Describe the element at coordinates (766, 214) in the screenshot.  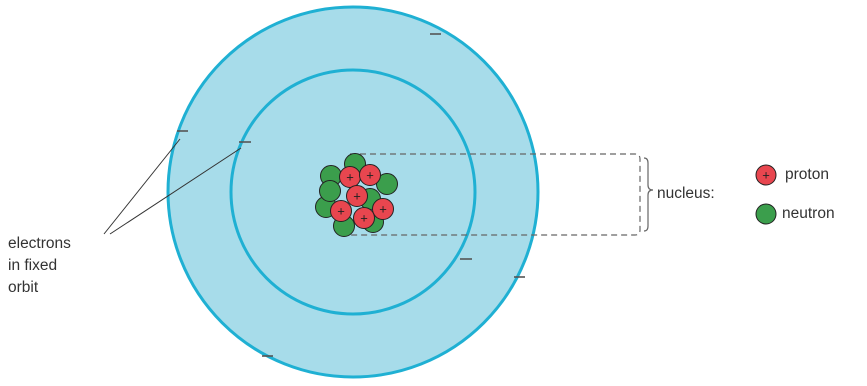
I see `legend-neutron-icon` at that location.